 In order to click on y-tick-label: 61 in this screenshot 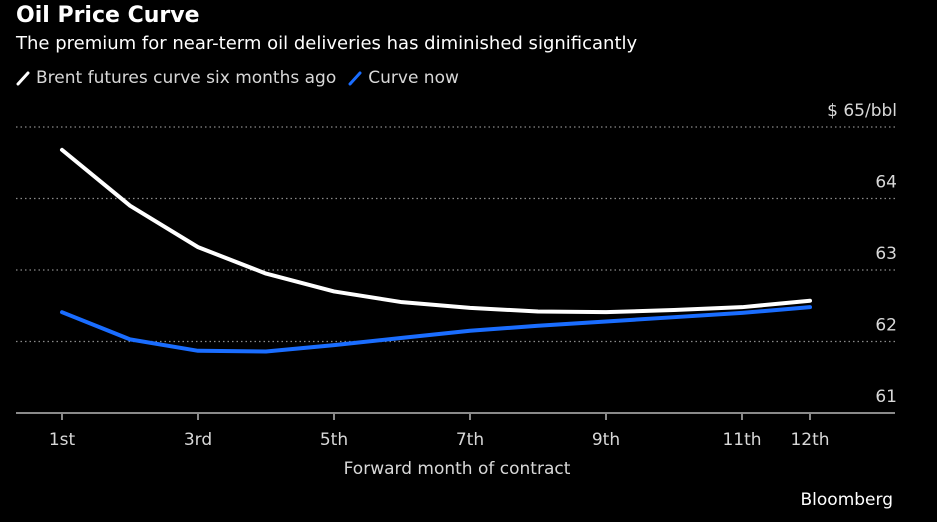, I will do `click(886, 397)`.